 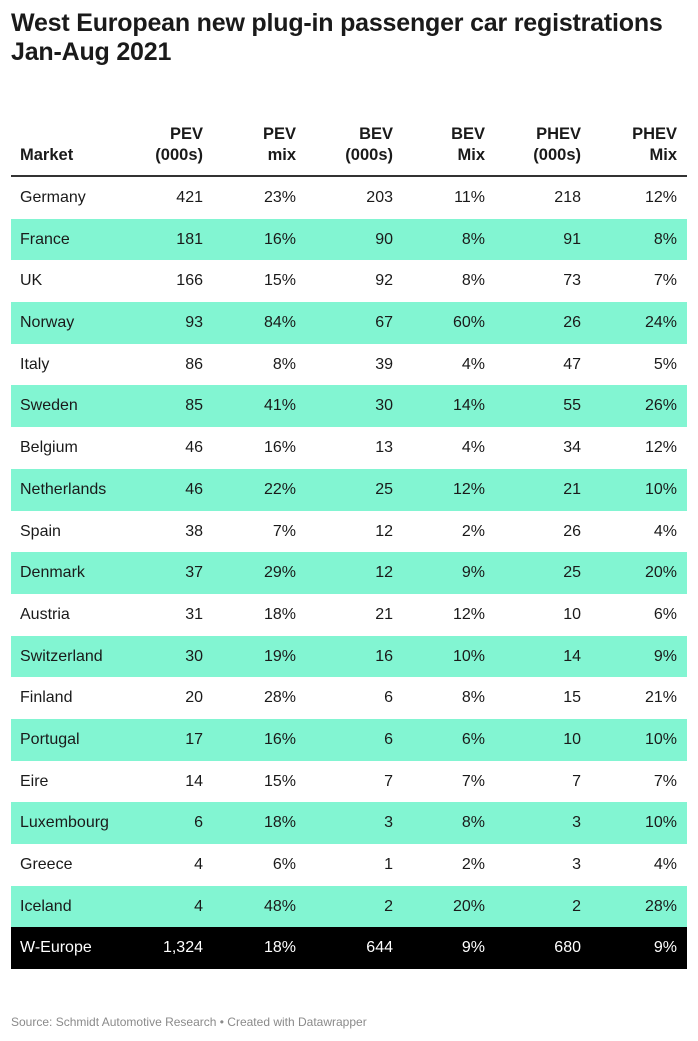 I want to click on column-header-pev-000s: PEV (000s), so click(x=179, y=144).